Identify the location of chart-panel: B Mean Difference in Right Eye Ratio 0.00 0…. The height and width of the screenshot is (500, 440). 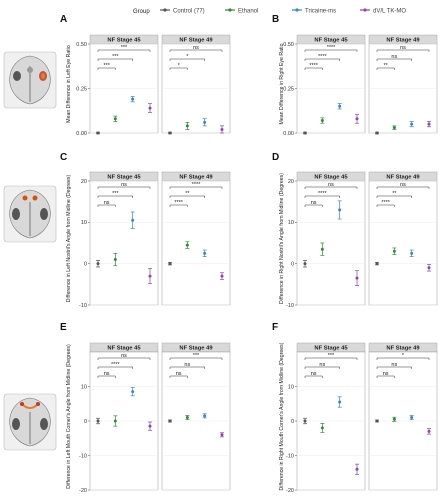
(355, 75).